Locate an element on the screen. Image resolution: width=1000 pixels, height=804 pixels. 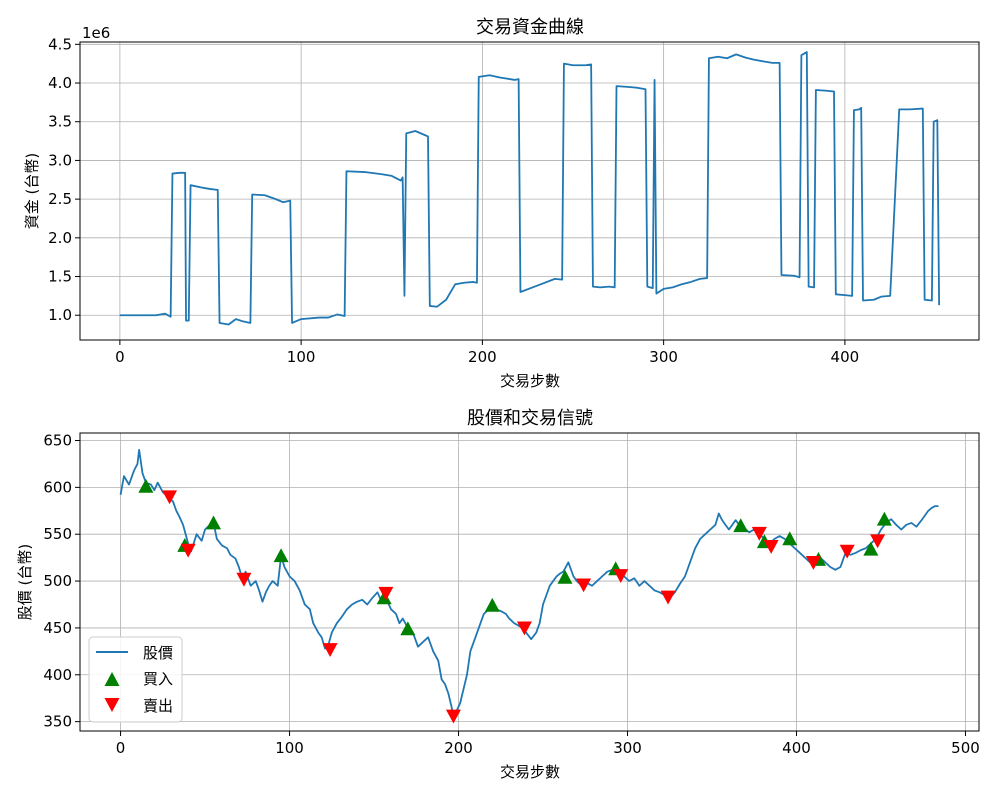
y-tick-label: 2.5 is located at coordinates (60, 199).